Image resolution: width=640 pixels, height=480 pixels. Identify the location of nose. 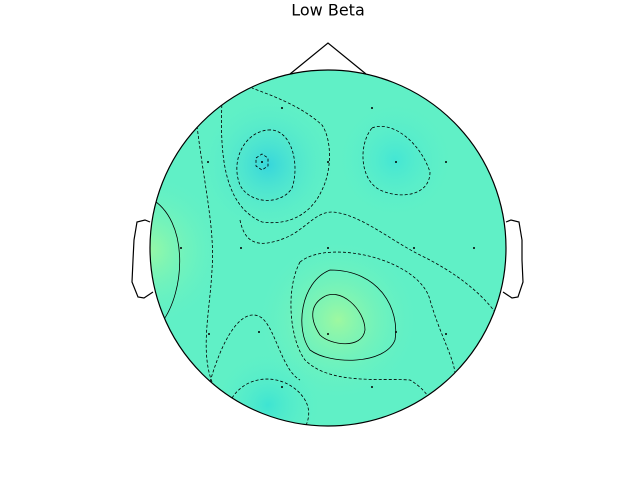
(328, 58).